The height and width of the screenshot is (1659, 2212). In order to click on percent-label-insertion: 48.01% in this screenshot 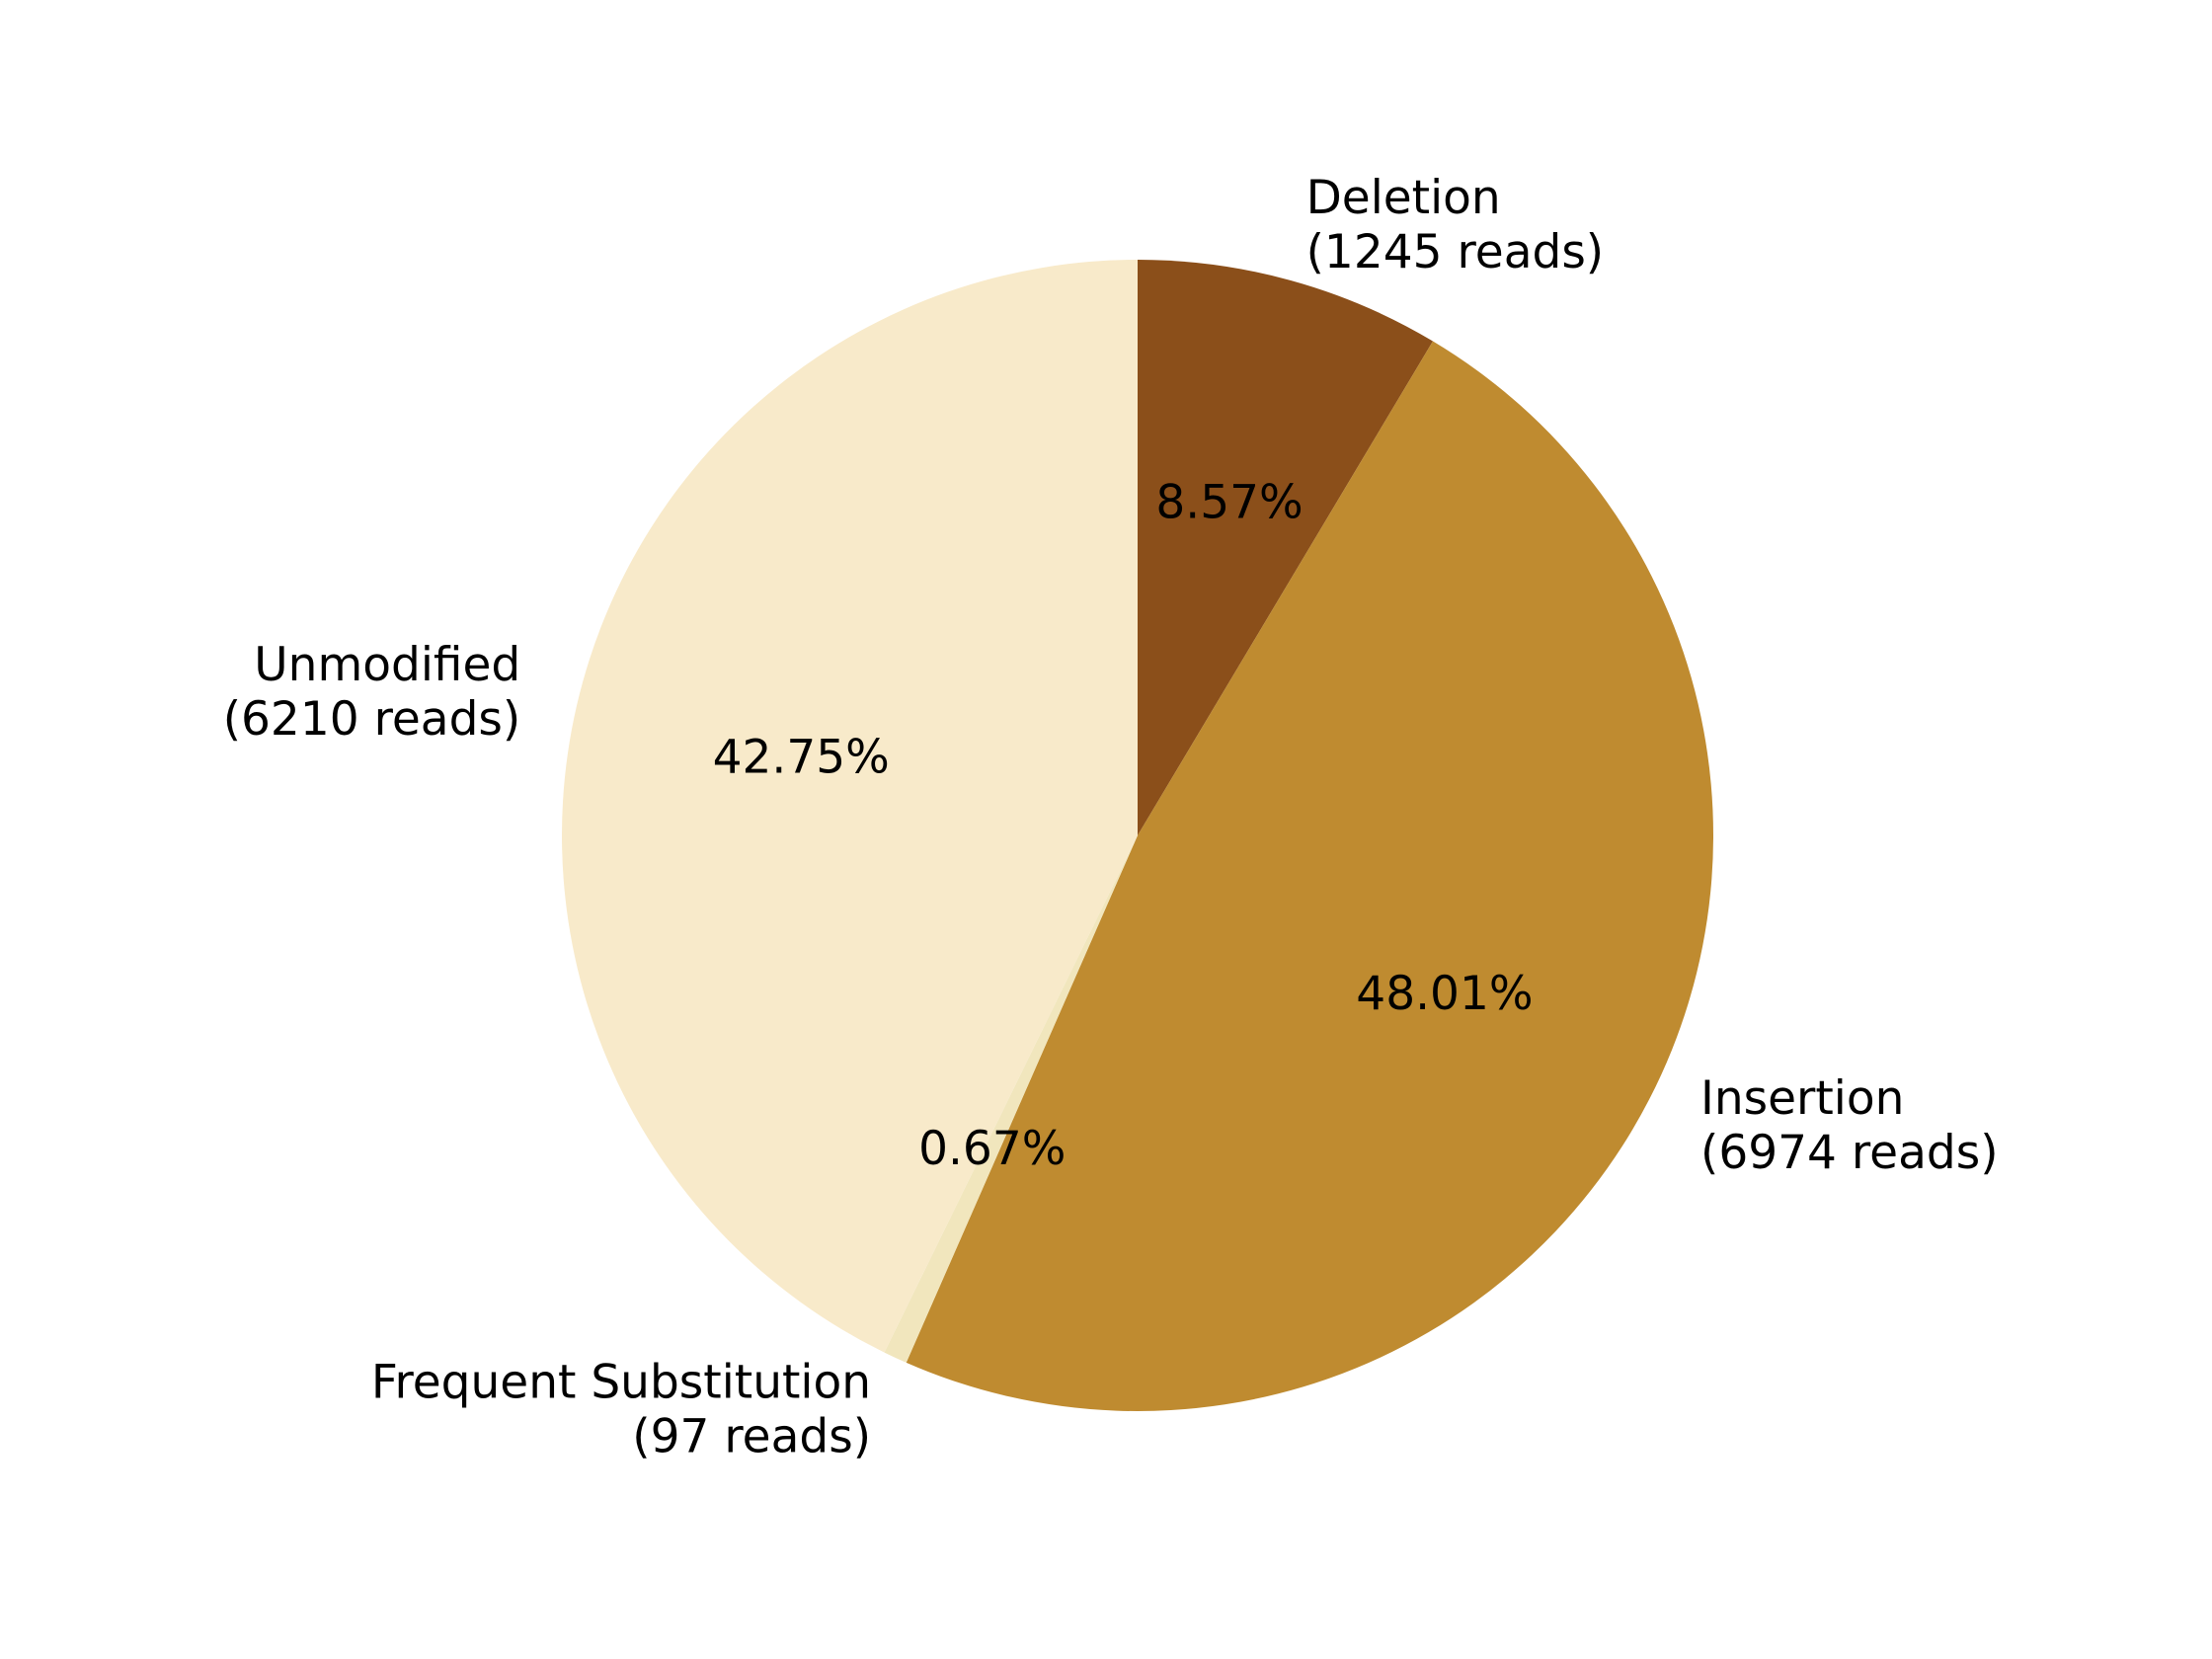, I will do `click(1445, 994)`.